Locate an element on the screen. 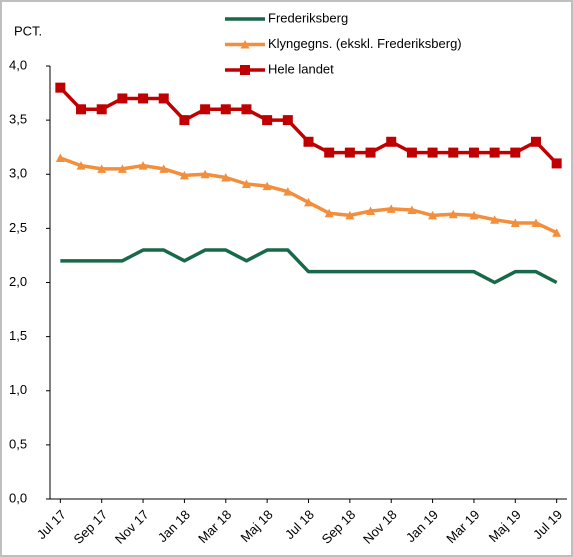  y-tick-label: 0,0 is located at coordinates (18, 497).